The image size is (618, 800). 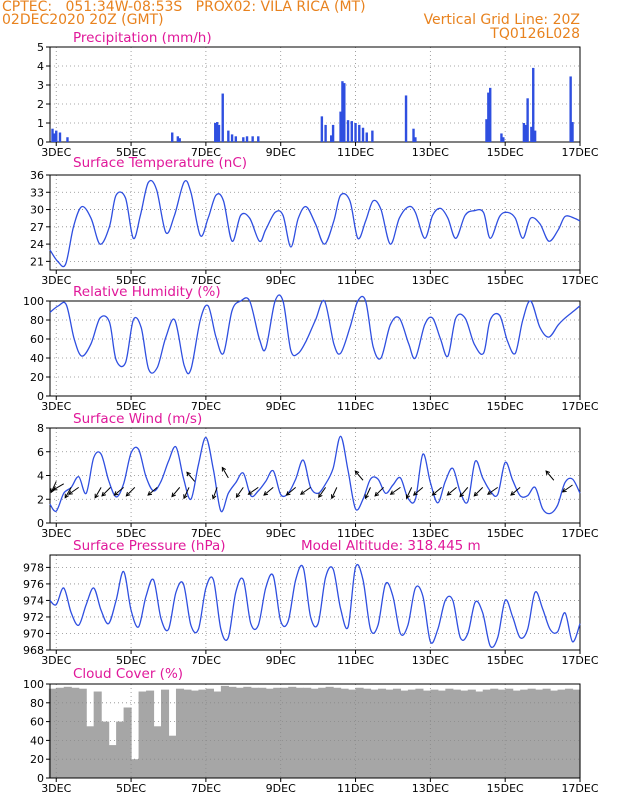 I want to click on pressure-ytick-label: 976, so click(x=33, y=584).